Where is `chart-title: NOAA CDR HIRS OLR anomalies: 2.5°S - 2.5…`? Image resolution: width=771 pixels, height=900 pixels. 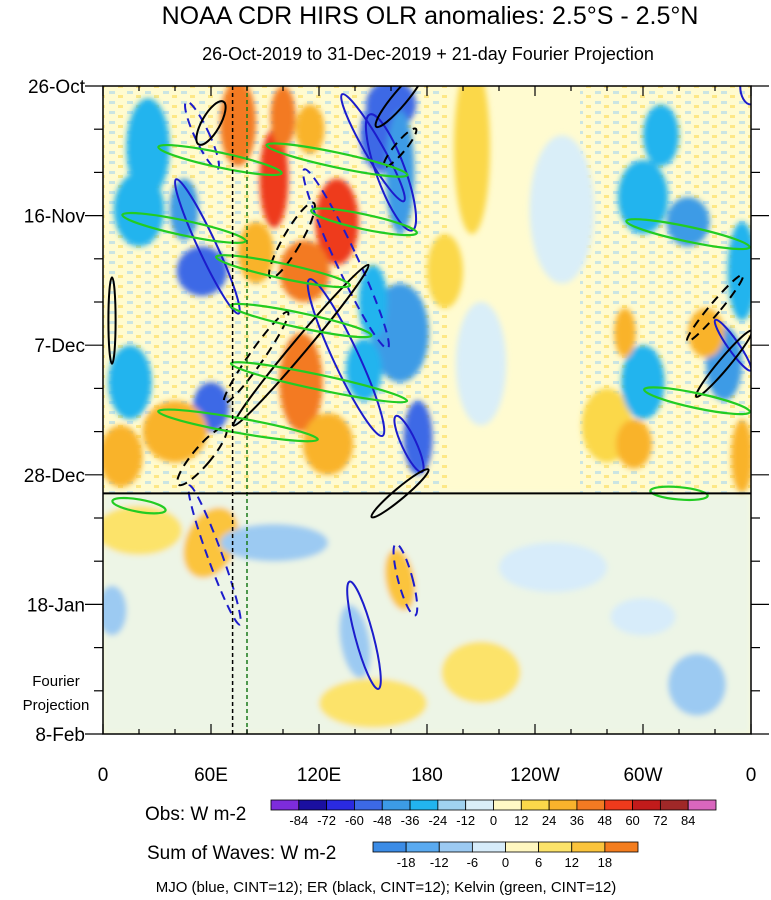 chart-title: NOAA CDR HIRS OLR anomalies: 2.5°S - 2.5… is located at coordinates (430, 16).